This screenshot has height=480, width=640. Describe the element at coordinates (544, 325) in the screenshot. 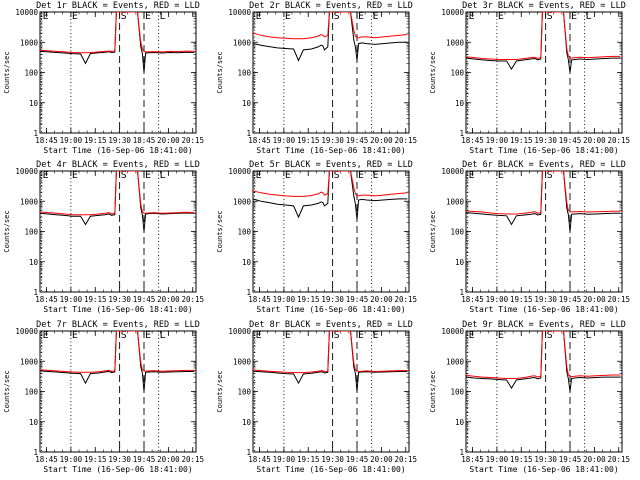

I see `chart-title: Det 9r BLACK = Events, RED = LLD` at that location.